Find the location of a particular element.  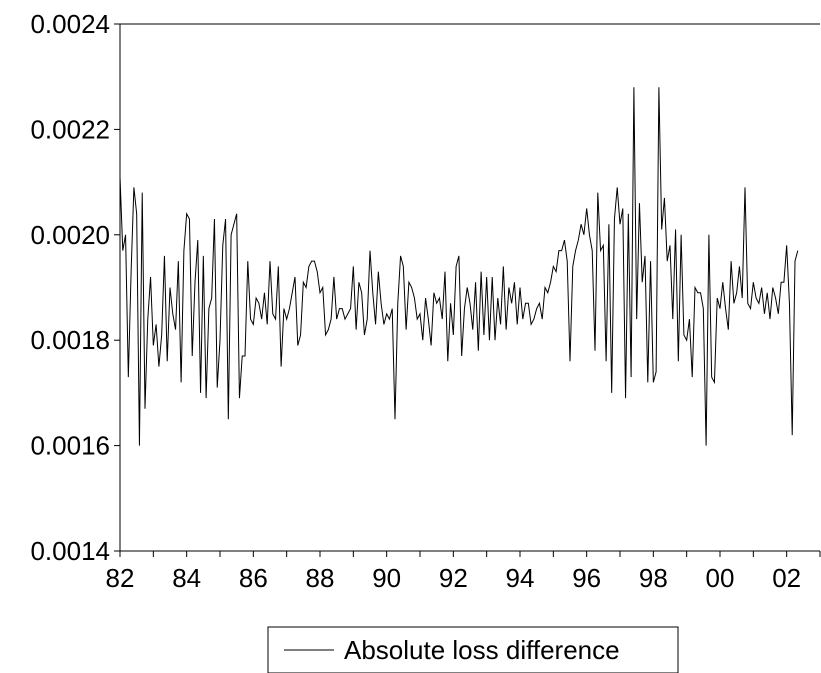

y-tick-label: 0.0016 is located at coordinates (70, 446).